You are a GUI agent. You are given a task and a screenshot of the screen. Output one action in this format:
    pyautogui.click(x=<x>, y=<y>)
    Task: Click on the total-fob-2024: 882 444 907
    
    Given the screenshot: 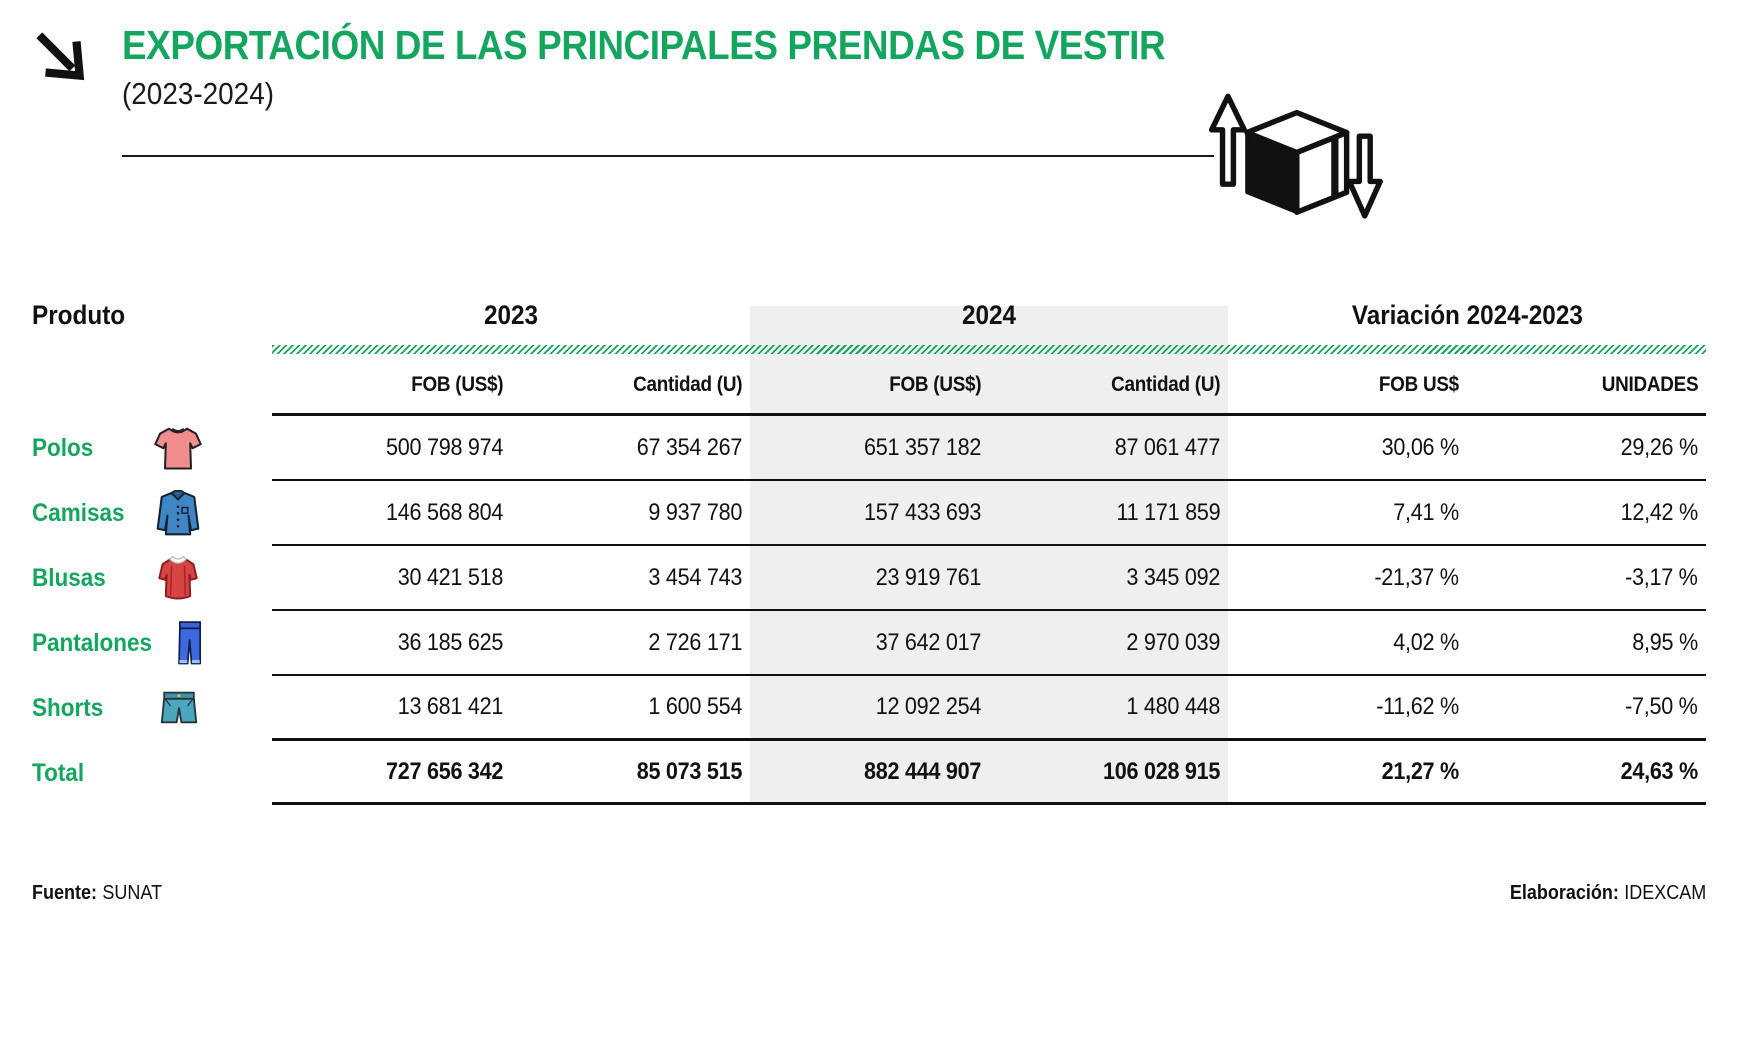 What is the action you would take?
    pyautogui.click(x=869, y=773)
    